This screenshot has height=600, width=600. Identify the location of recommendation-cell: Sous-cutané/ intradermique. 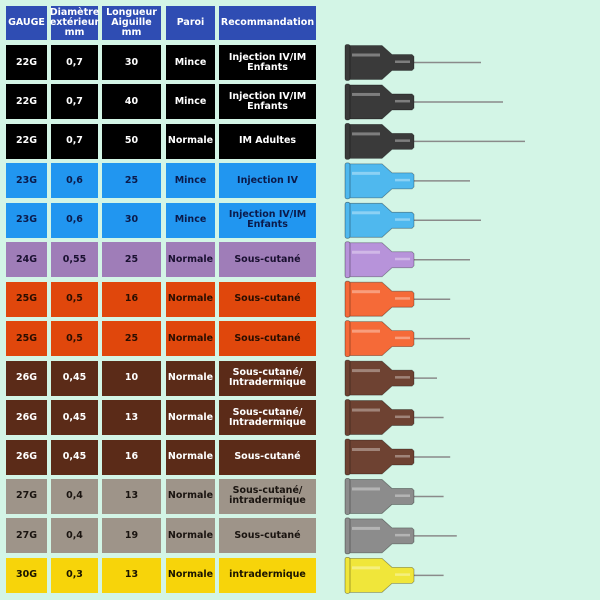
(267, 496).